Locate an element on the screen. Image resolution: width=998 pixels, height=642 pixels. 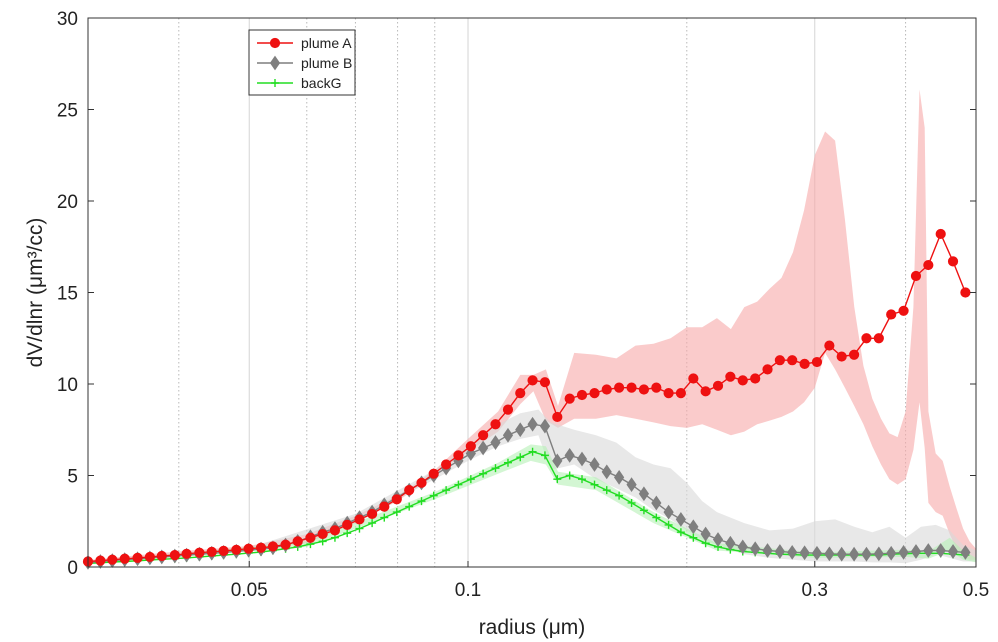
legend: plume A plume B backG is located at coordinates (302, 62).